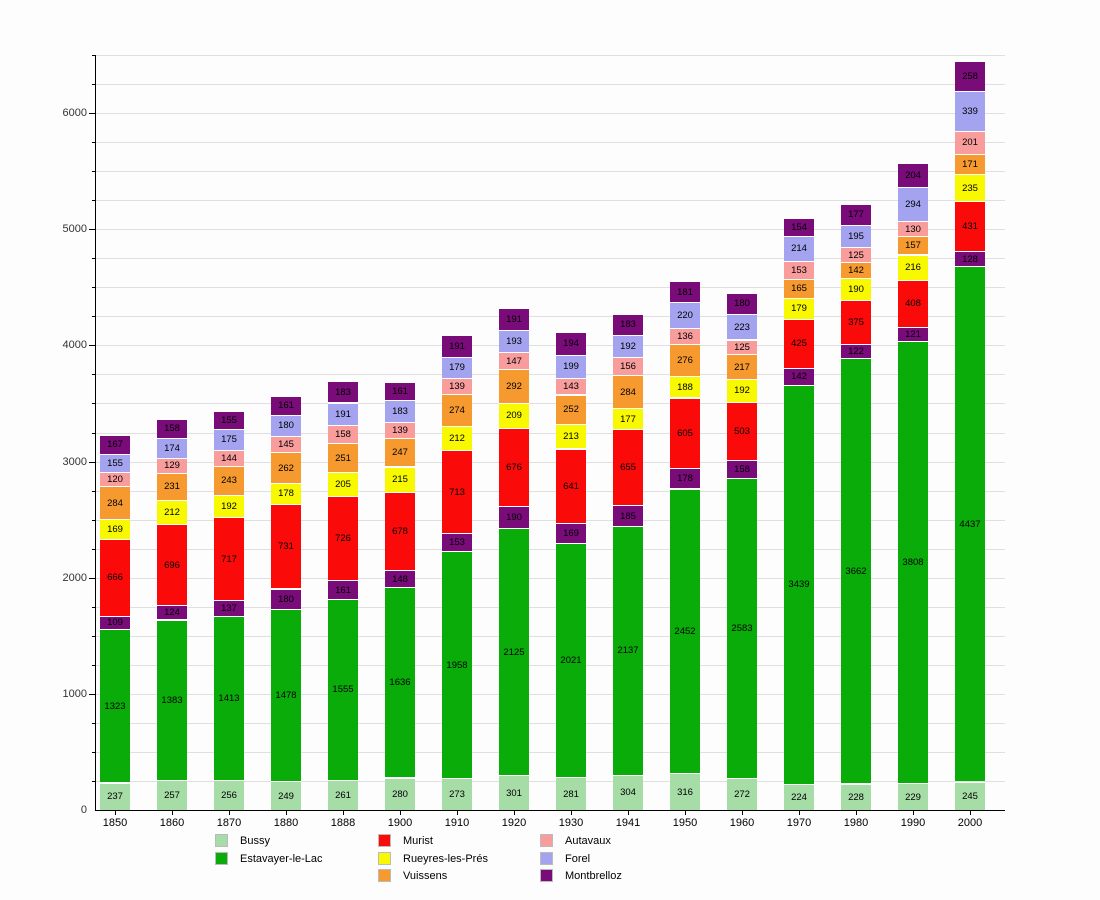 This screenshot has width=1100, height=900. Describe the element at coordinates (742, 430) in the screenshot. I see `bar-segment-murist-1960: 503` at that location.